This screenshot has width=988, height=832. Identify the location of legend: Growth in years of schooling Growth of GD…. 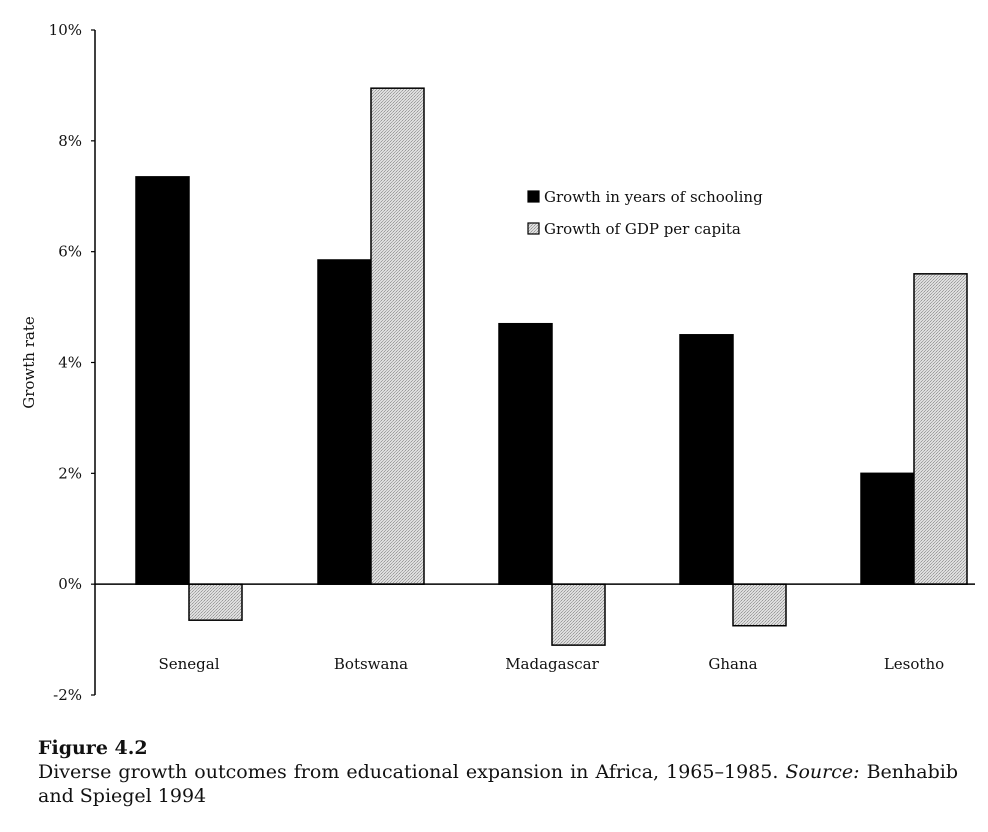
(645, 213).